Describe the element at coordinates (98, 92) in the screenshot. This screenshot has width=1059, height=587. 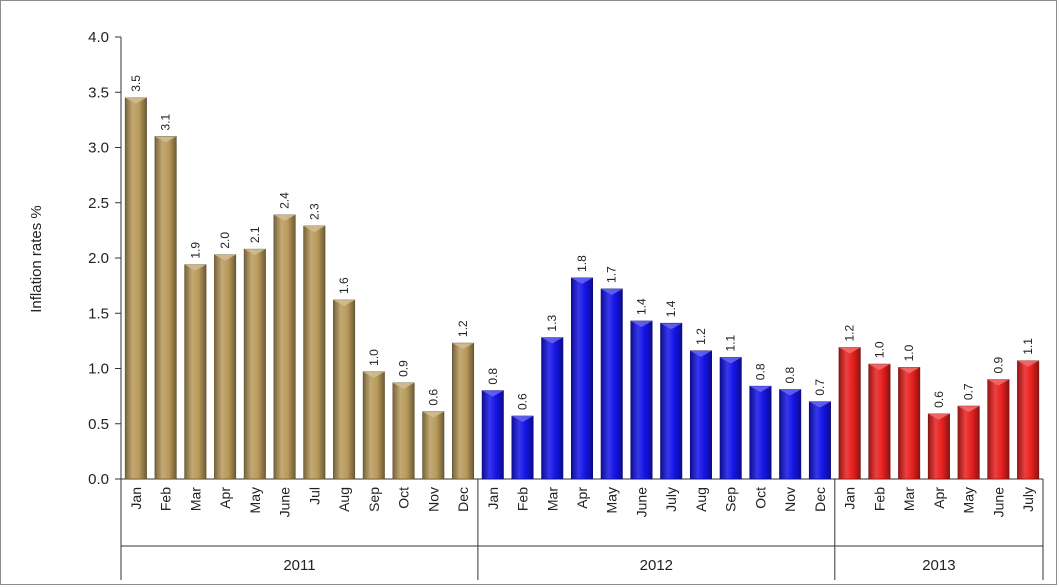
I see `y-tick-label: 3.5` at that location.